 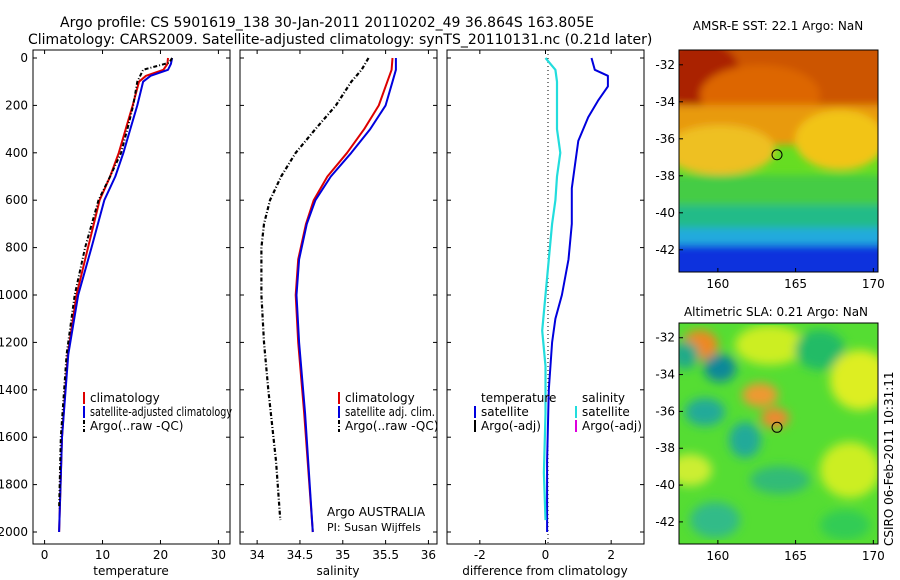 What do you see at coordinates (376, 512) in the screenshot?
I see `argo-australia-note: Argo AUSTRALIA` at bounding box center [376, 512].